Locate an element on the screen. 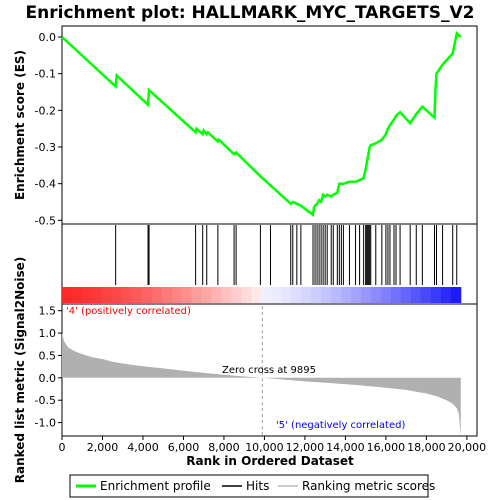  legend-hits-label: Hits is located at coordinates (257, 486).